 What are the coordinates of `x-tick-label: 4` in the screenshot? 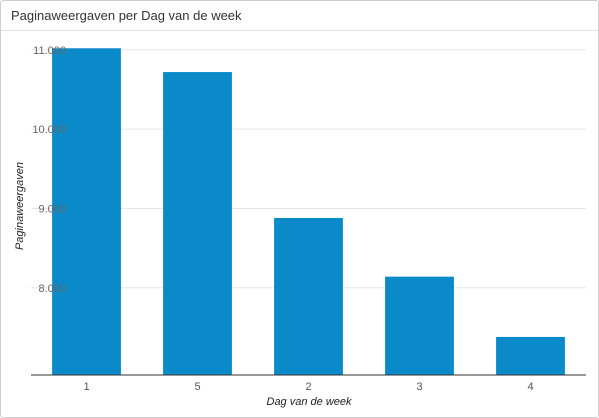 It's located at (530, 387).